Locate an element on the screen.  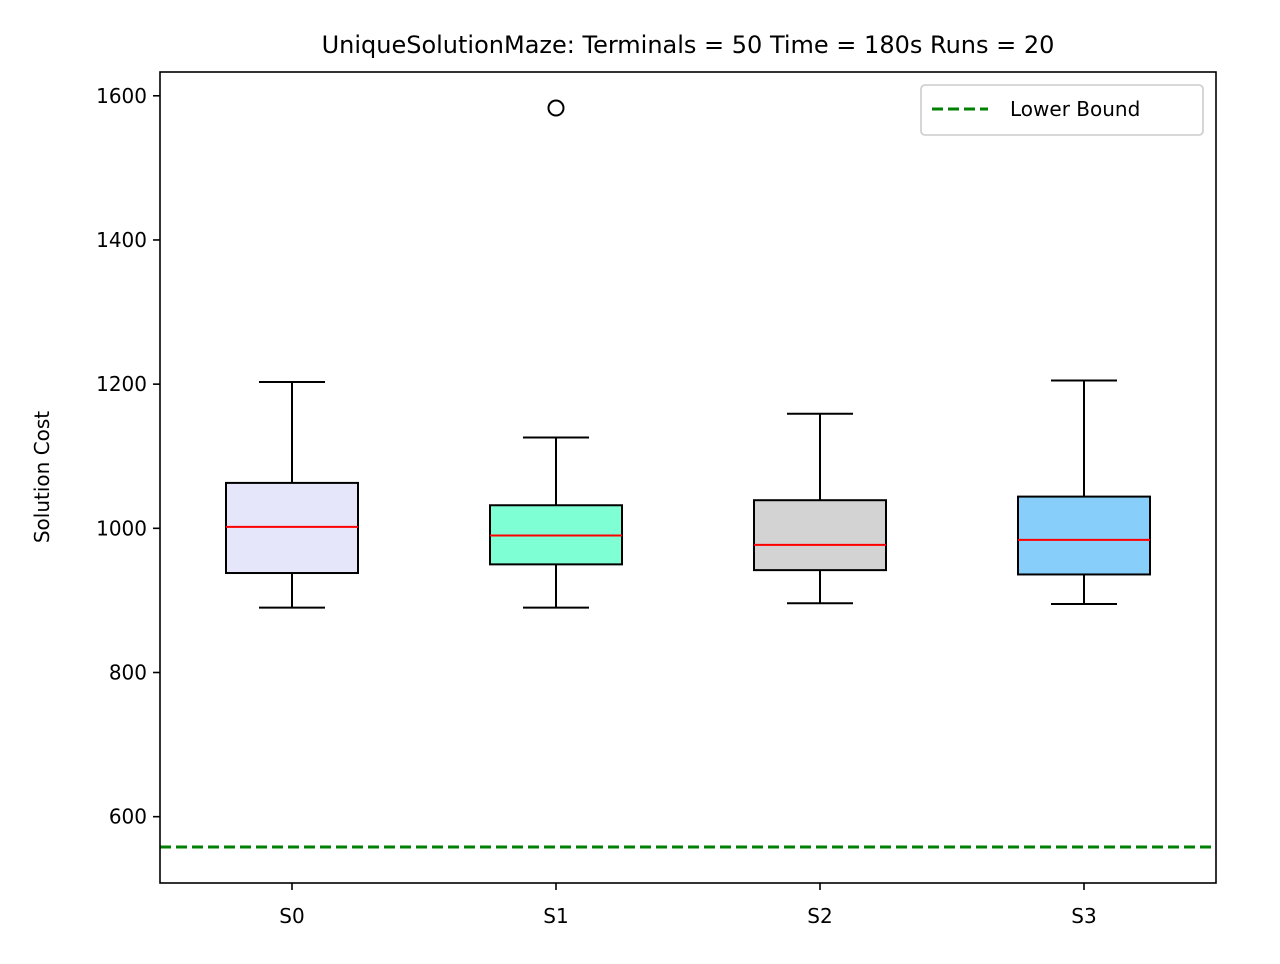
legend: Lower Bound is located at coordinates (1062, 110).